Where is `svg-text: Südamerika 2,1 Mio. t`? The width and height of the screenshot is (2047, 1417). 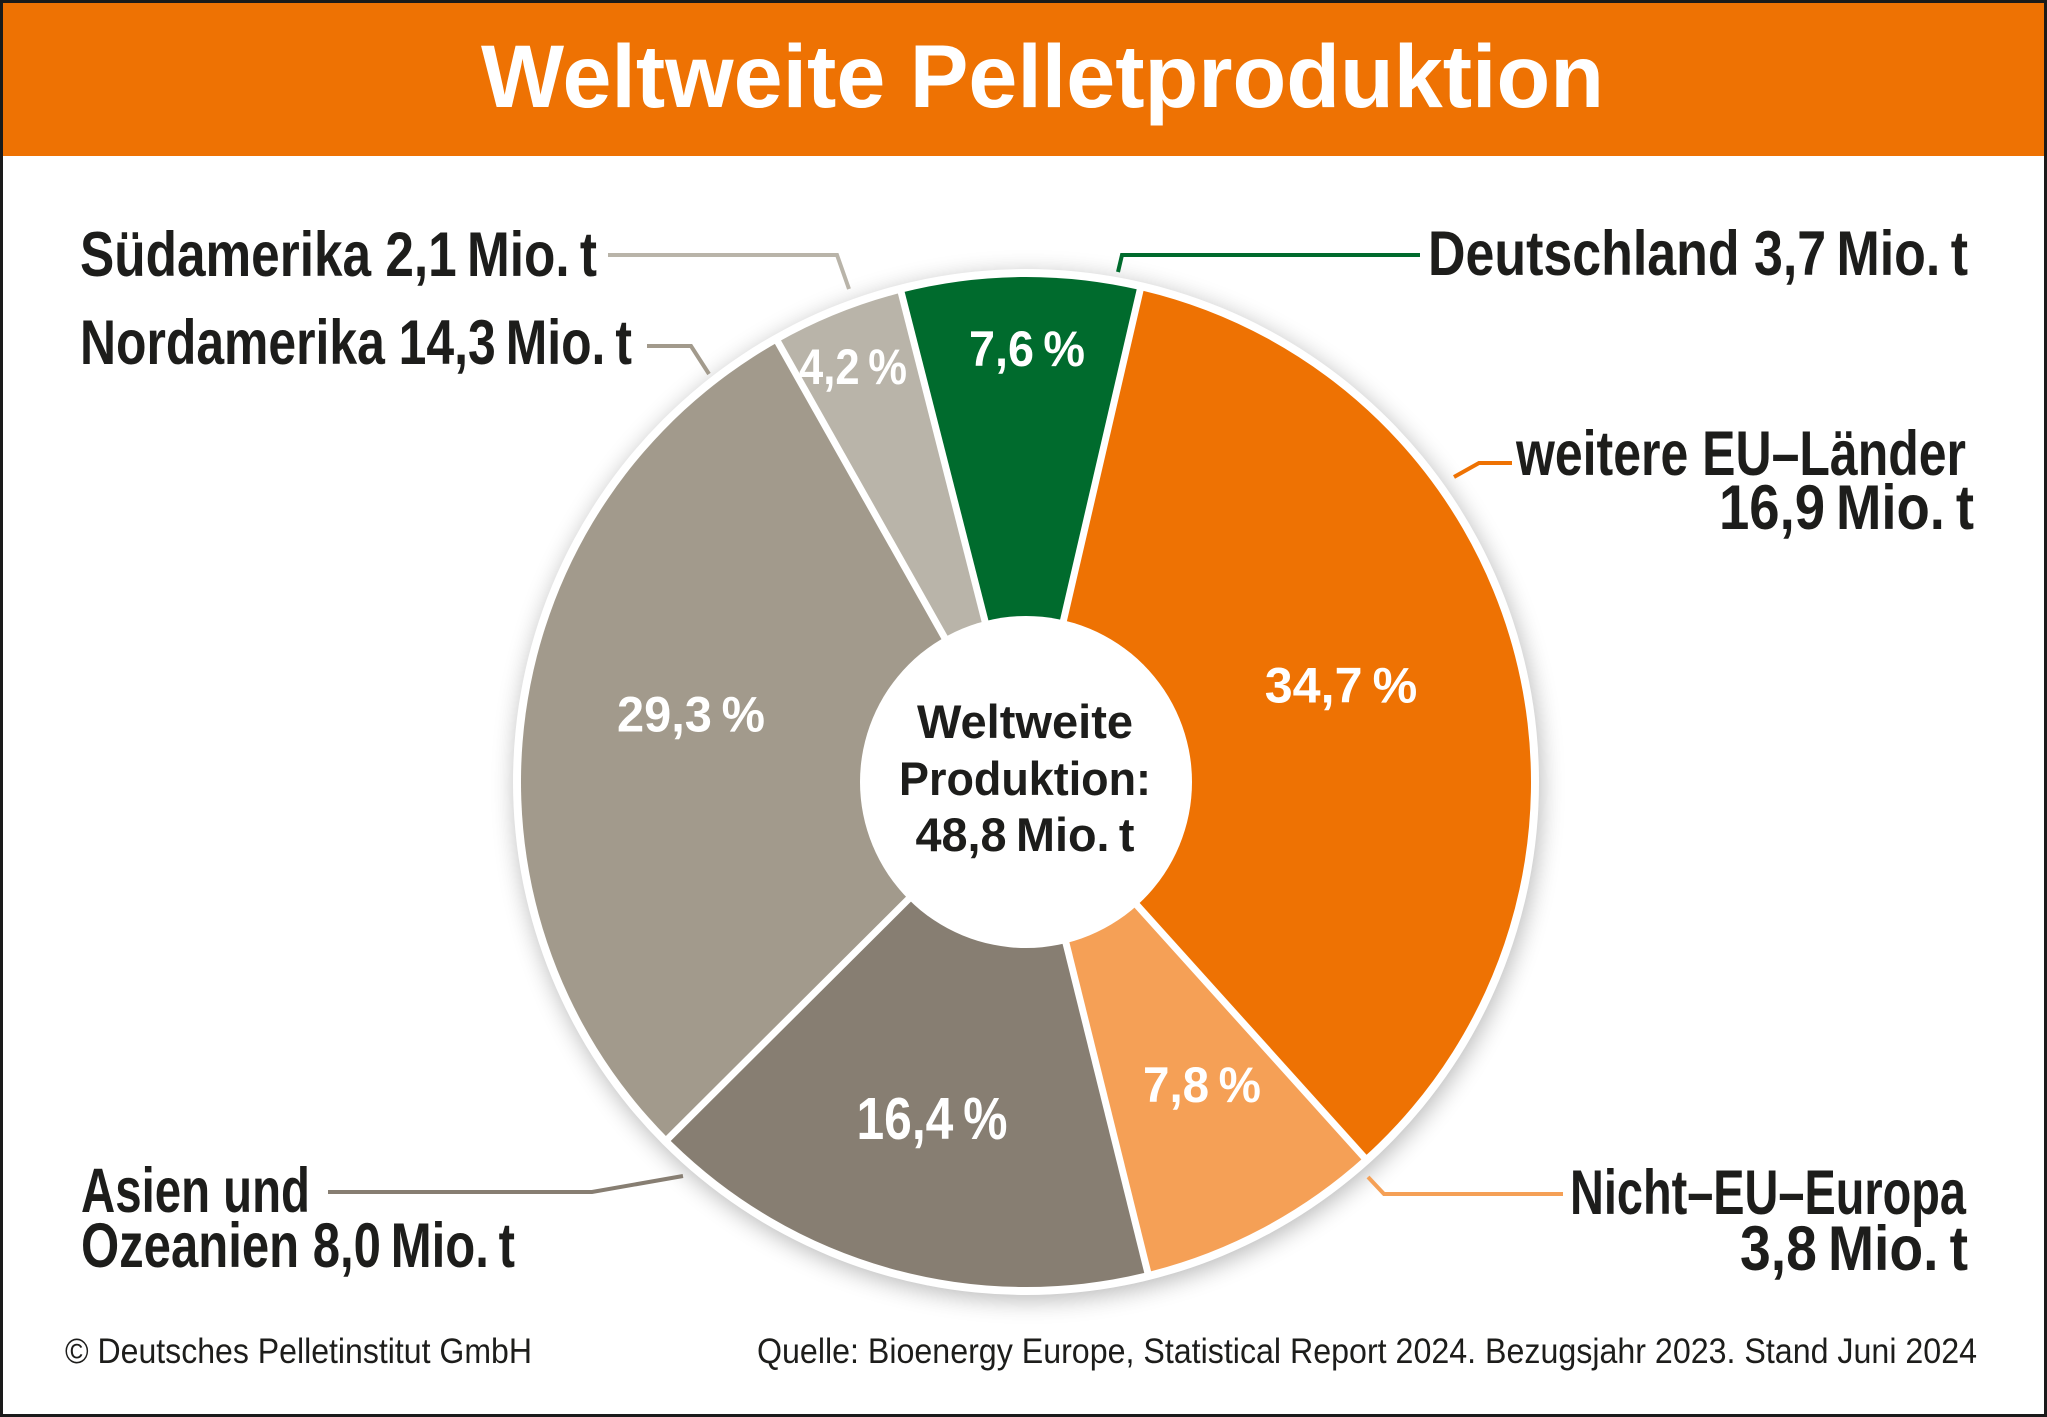 svg-text: Südamerika 2,1 Mio. t is located at coordinates (338, 255).